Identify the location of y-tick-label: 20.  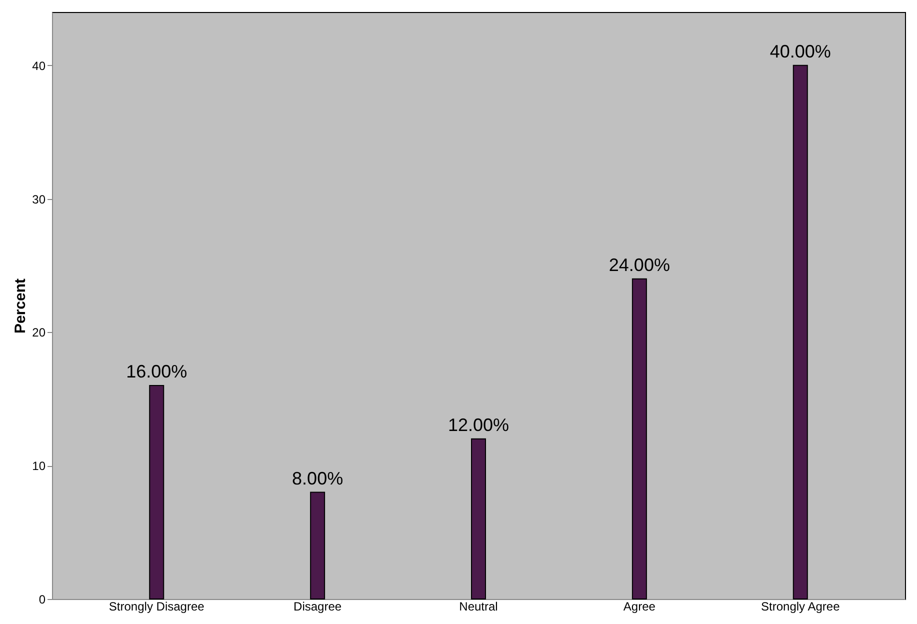
(39, 333).